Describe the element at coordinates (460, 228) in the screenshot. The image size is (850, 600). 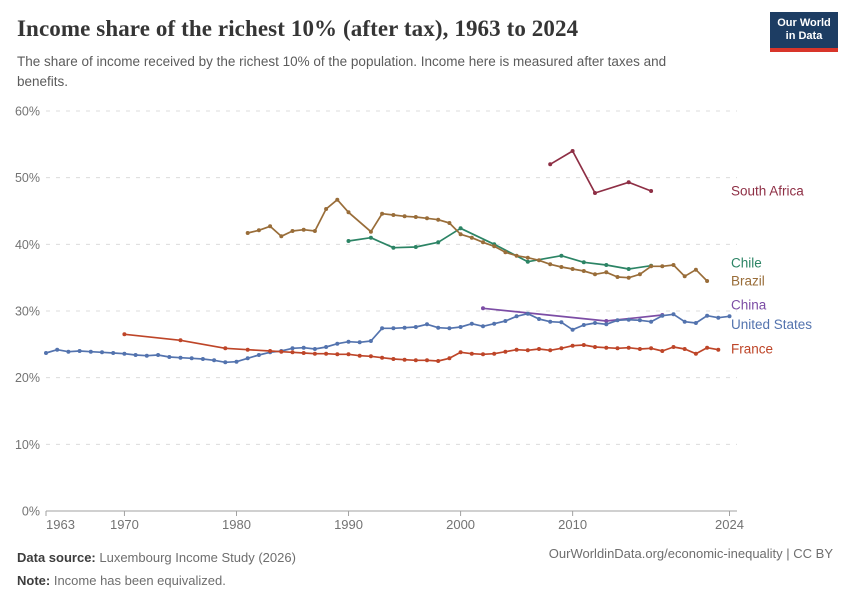
I see `series-point-chile-2000` at that location.